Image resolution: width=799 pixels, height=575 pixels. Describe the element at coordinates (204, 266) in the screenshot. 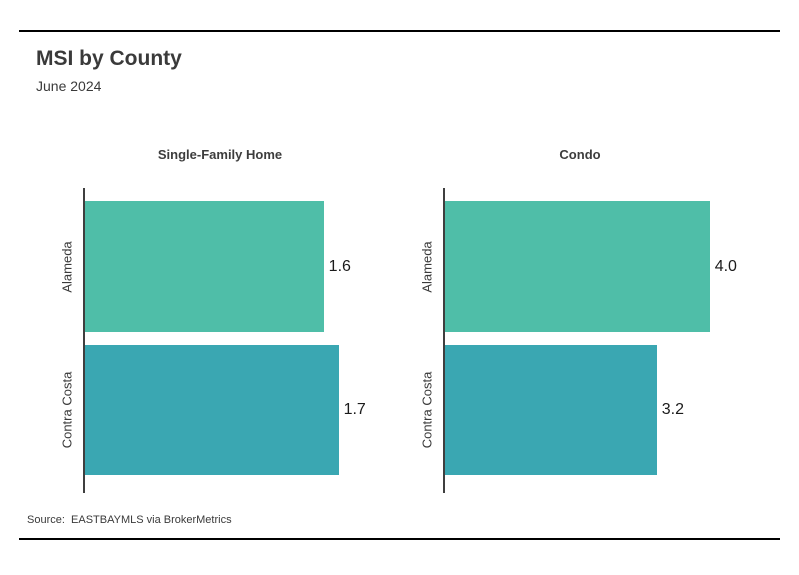

I see `bar-single-family-alameda` at that location.